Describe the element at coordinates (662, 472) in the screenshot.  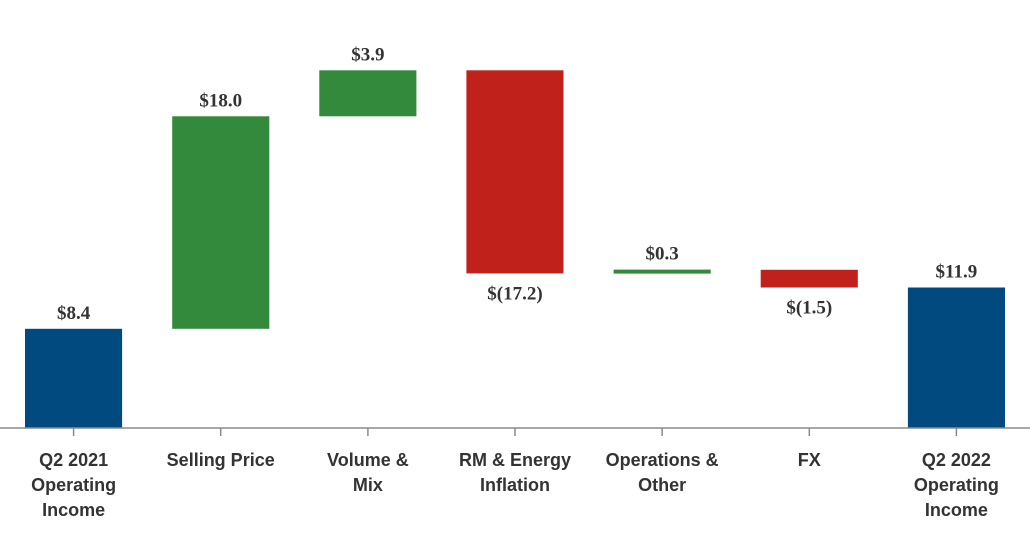
I see `category-label-4: Operations & Other` at that location.